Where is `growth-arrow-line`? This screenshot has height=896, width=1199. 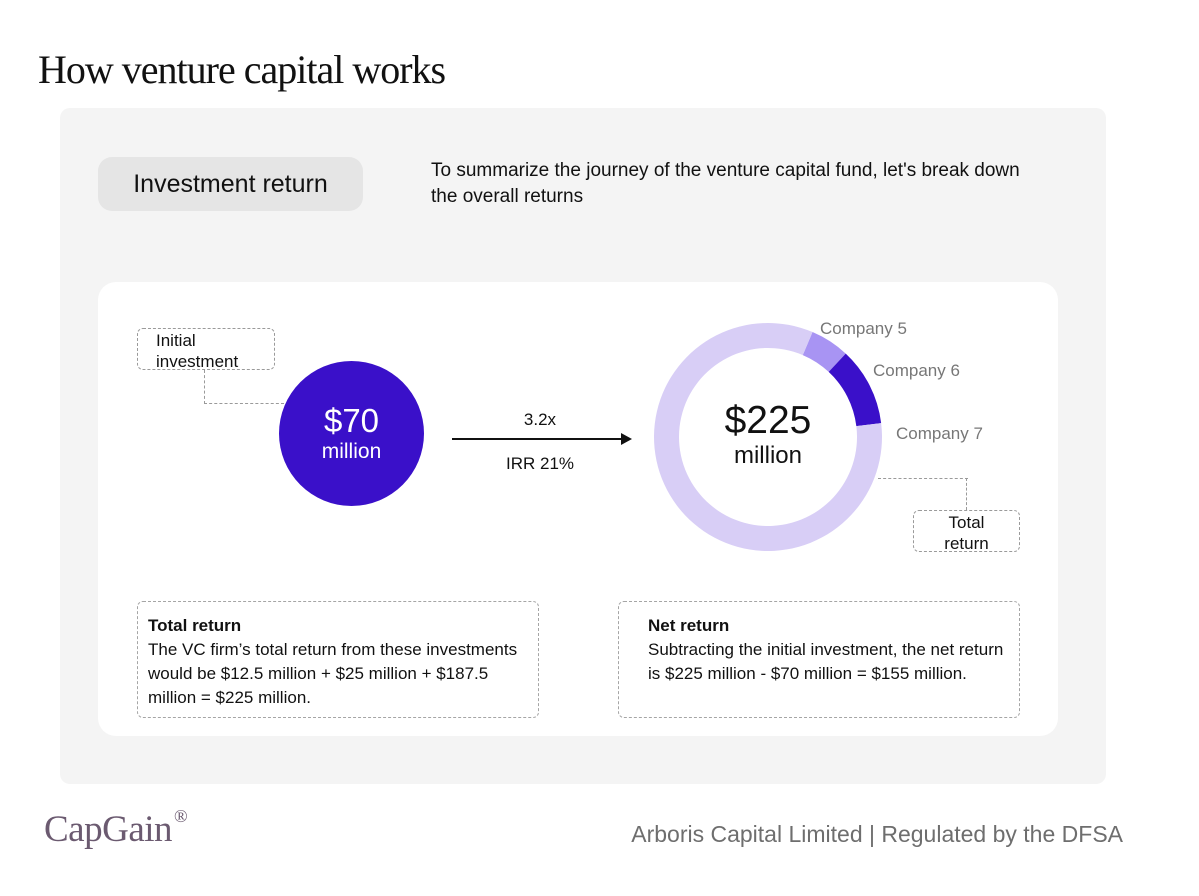
growth-arrow-line is located at coordinates (538, 439).